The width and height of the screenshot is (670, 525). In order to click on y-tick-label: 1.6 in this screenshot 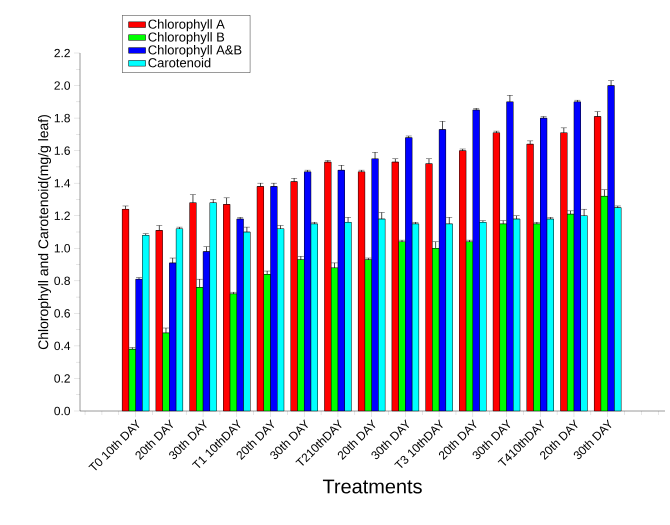, I will do `click(62, 150)`.